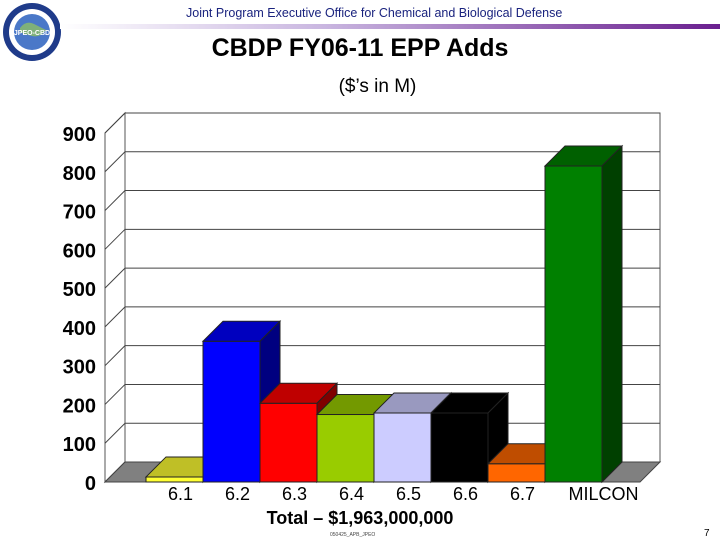  I want to click on logo-text: JPEO-CBD, so click(32, 33).